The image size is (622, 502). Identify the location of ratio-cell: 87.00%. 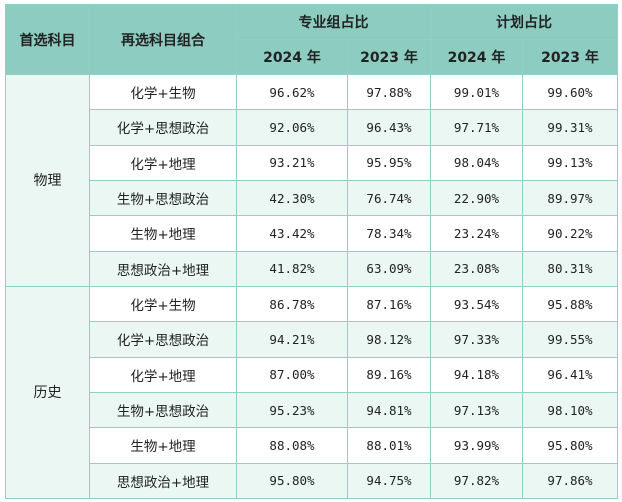
(292, 374).